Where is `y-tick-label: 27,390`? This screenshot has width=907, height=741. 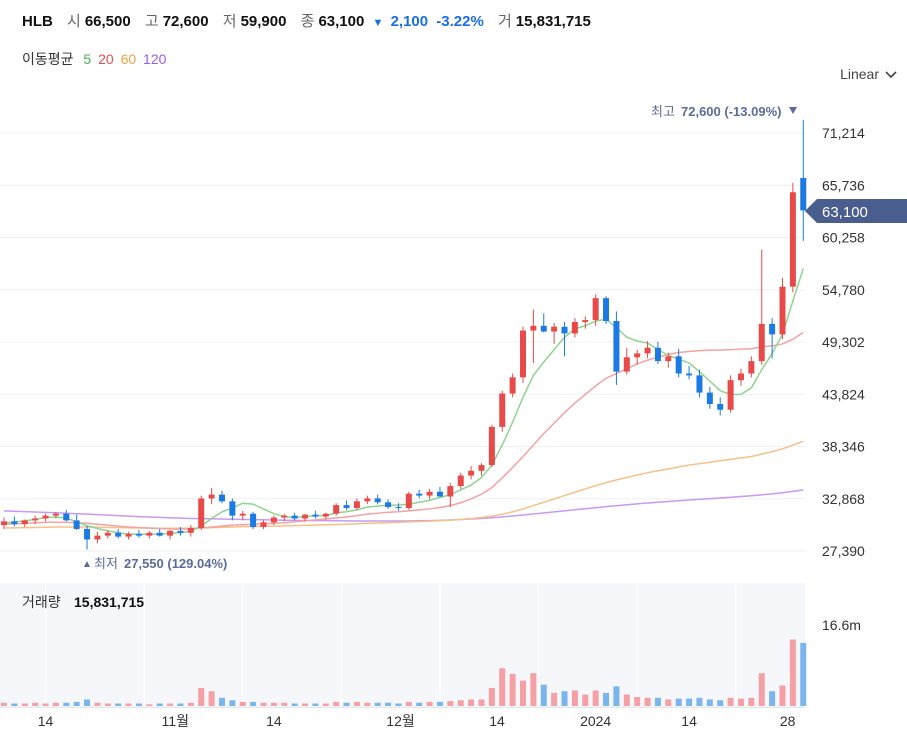
y-tick-label: 27,390 is located at coordinates (843, 551).